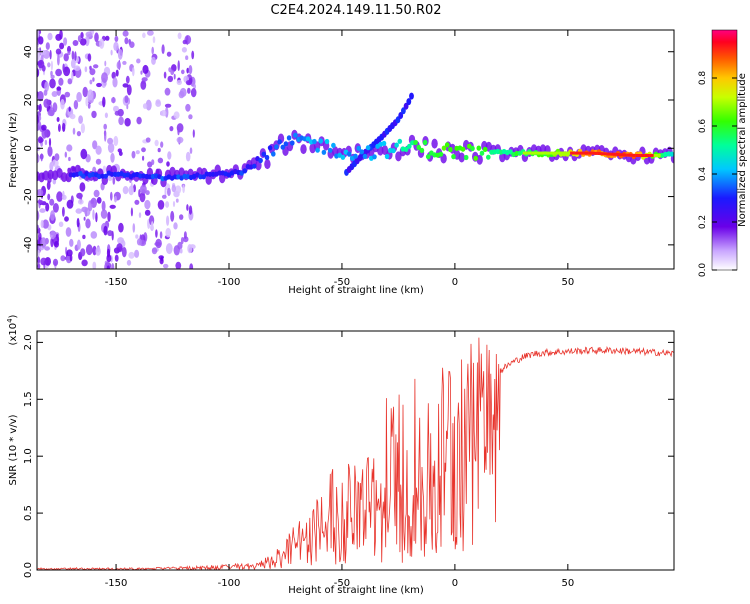 The height and width of the screenshot is (604, 750). What do you see at coordinates (703, 222) in the screenshot?
I see `colorbar-tick-label: 0.2` at bounding box center [703, 222].